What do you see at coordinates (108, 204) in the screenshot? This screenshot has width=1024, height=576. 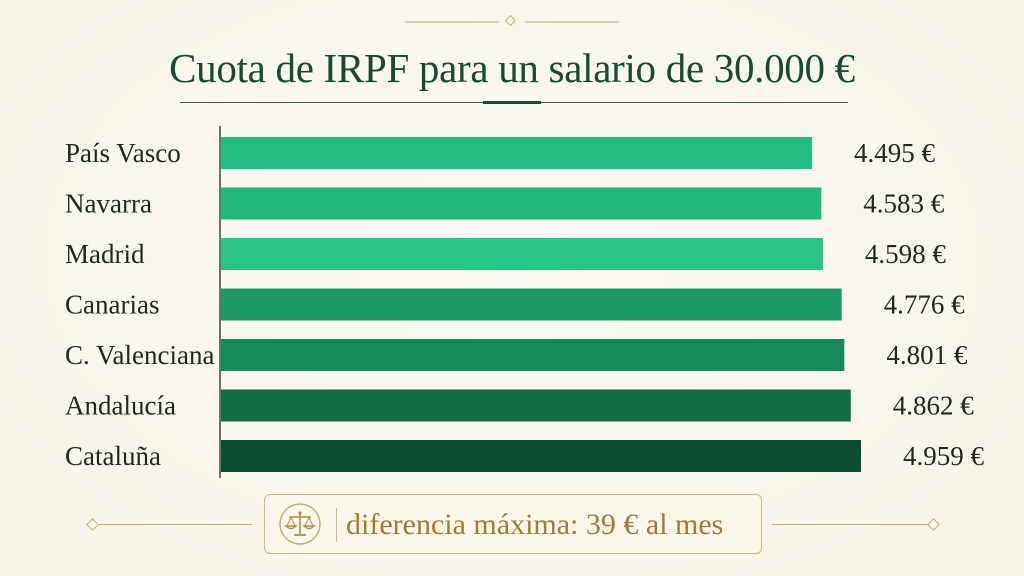 I see `category-label-1: Navarra` at bounding box center [108, 204].